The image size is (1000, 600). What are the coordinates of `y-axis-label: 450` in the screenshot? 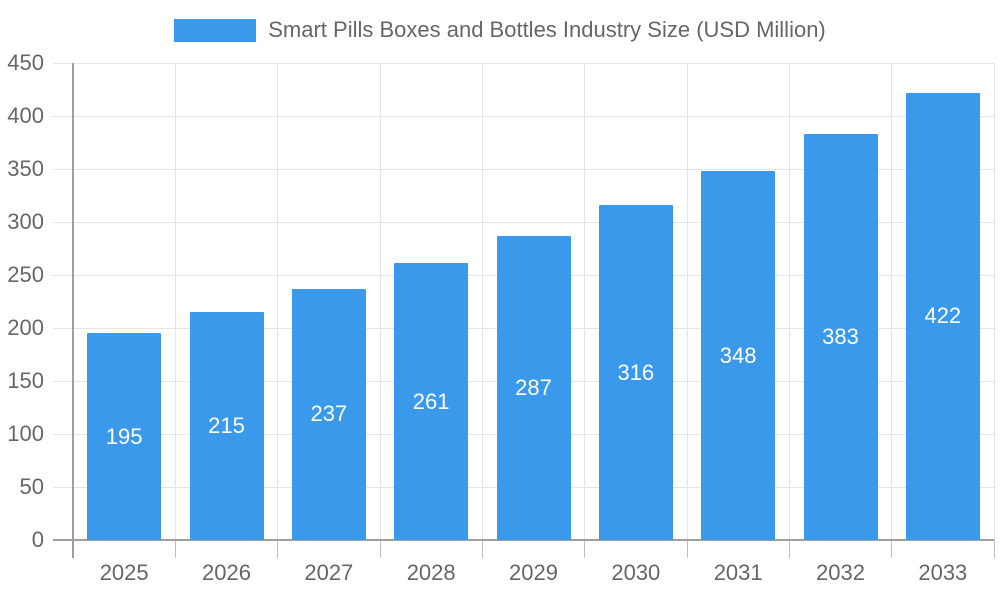 It's located at (25, 62).